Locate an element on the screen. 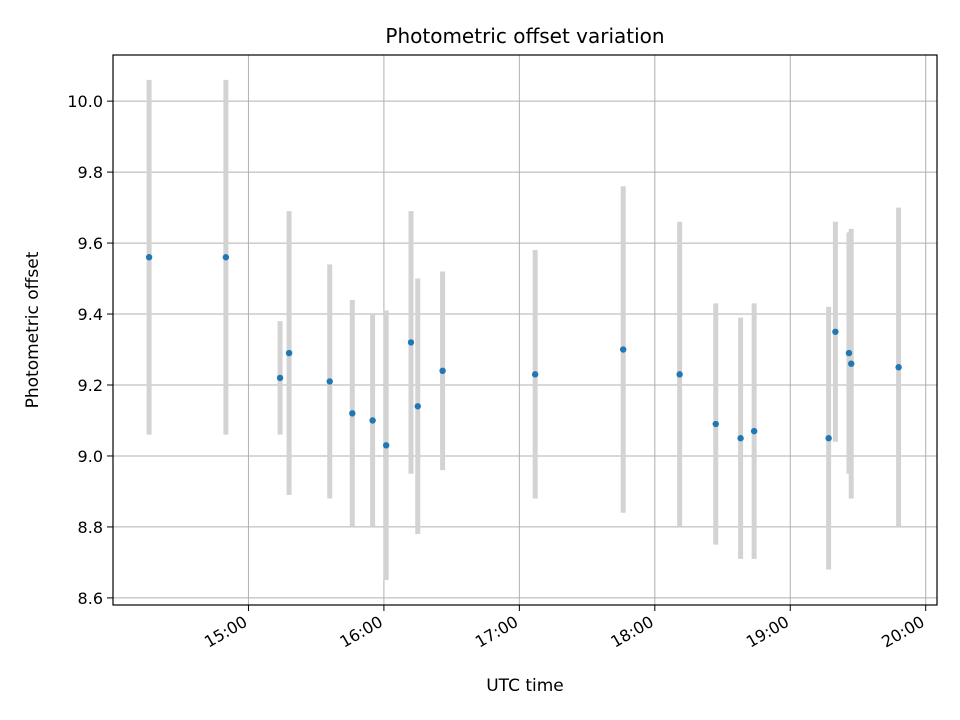 The image size is (960, 720). y-tick-label: 8.8 is located at coordinates (90, 527).